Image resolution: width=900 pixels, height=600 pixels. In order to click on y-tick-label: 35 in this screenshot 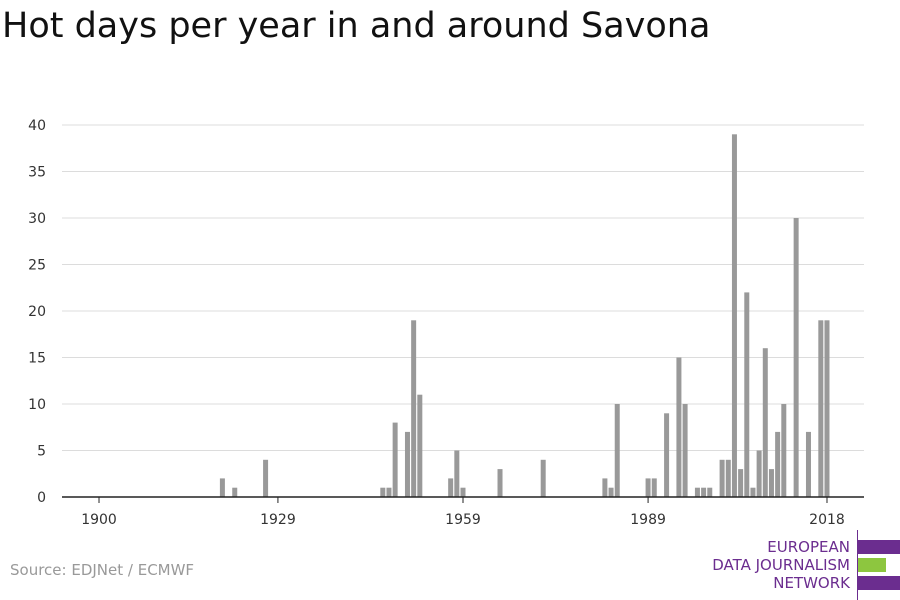, I will do `click(37, 173)`.